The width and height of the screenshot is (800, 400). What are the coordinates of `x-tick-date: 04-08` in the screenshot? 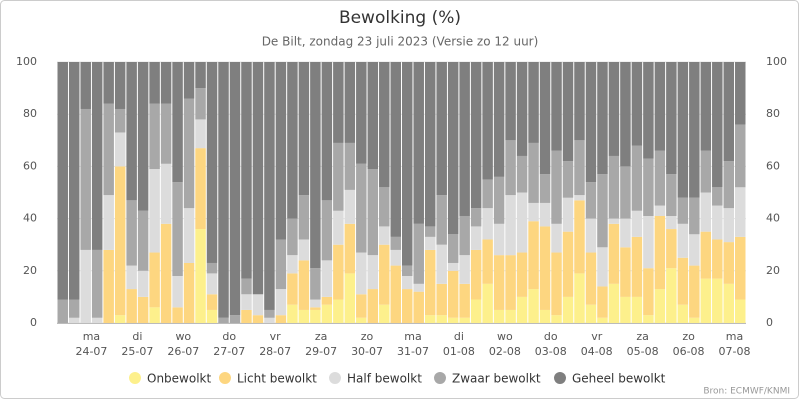 It's located at (597, 351).